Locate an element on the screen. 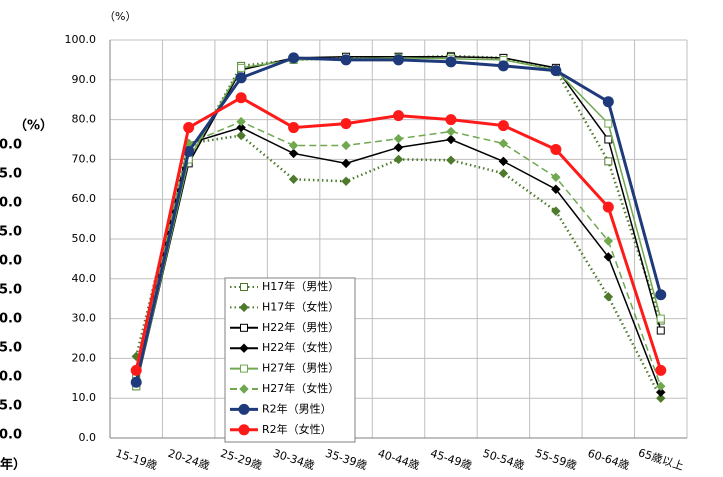  x-tick-label: 25-29歳 is located at coordinates (241, 460).